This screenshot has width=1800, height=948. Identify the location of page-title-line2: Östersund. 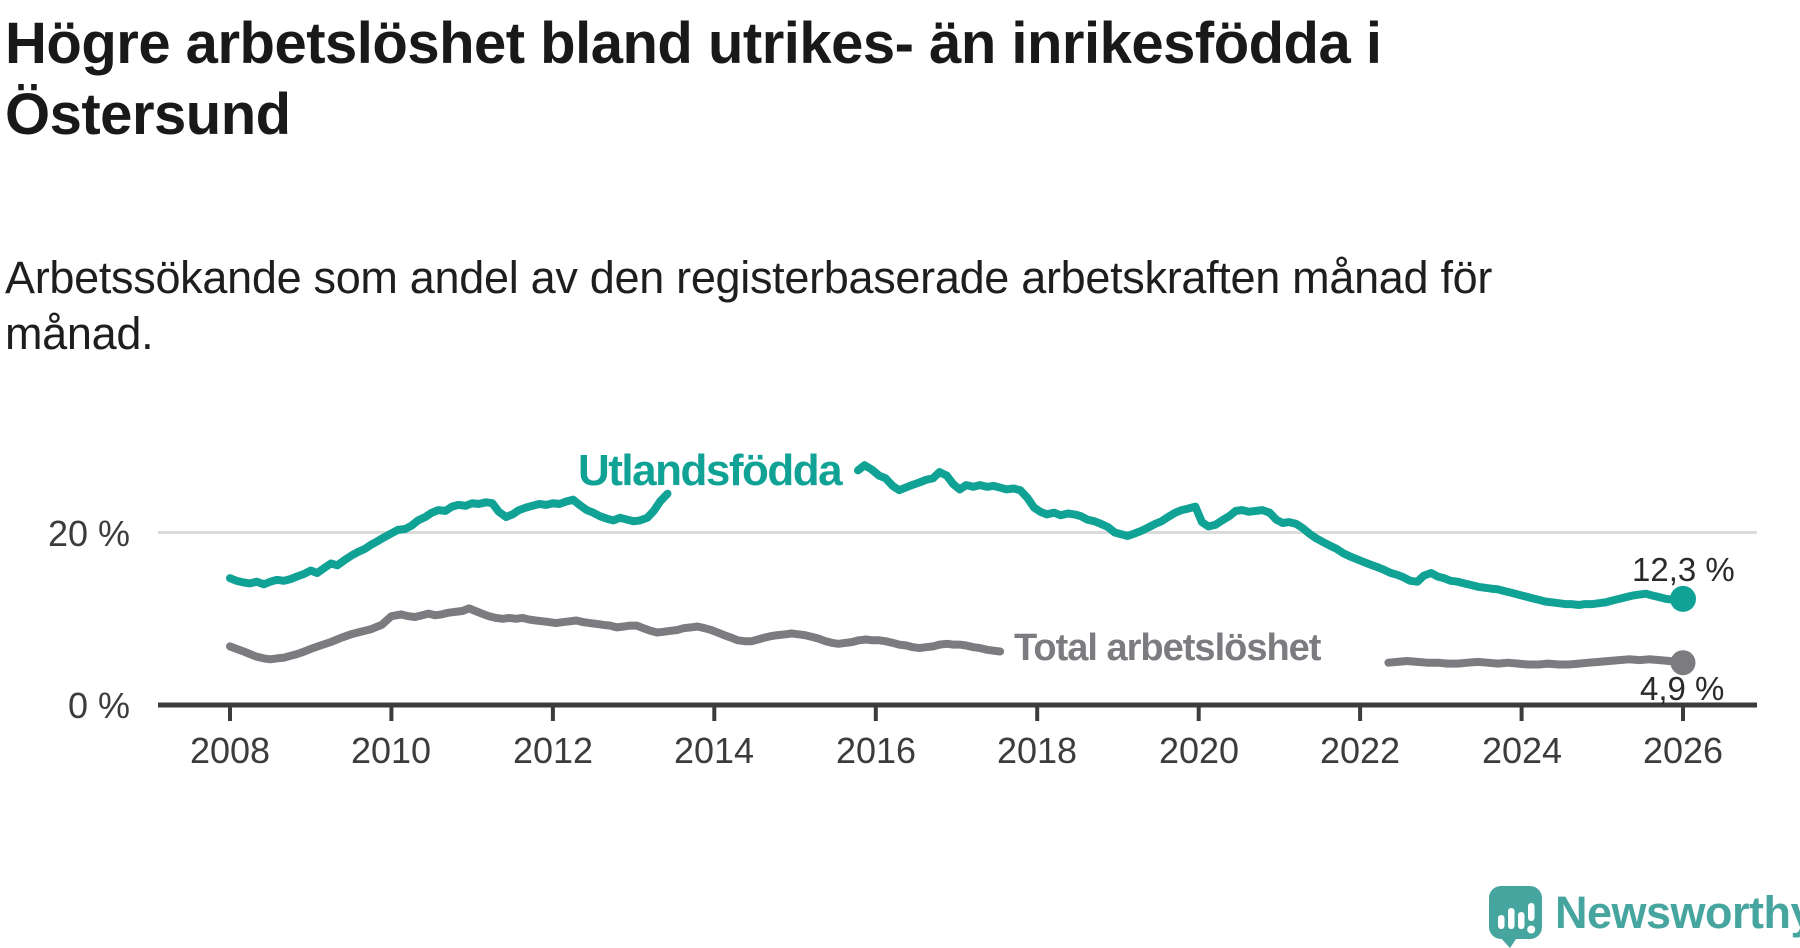
(148, 114).